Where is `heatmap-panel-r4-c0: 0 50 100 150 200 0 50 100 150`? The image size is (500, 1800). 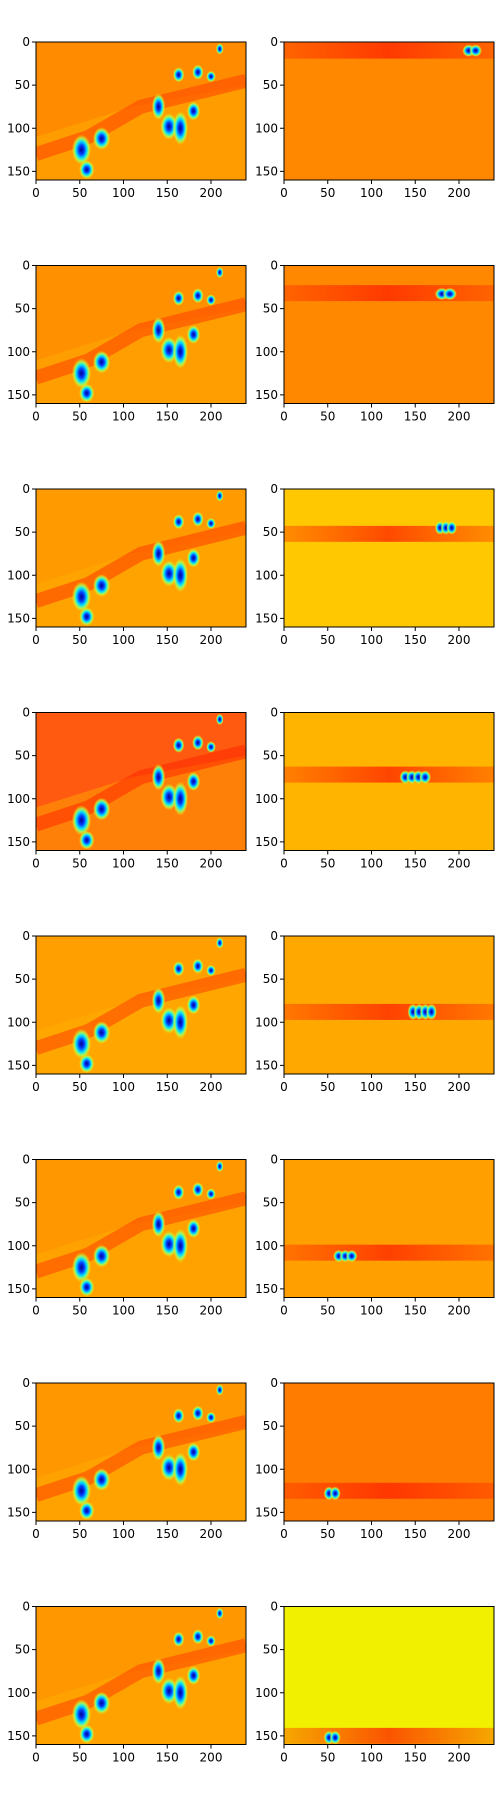 heatmap-panel-r4-c0: 0 50 100 150 200 0 50 100 150 is located at coordinates (126, 1011).